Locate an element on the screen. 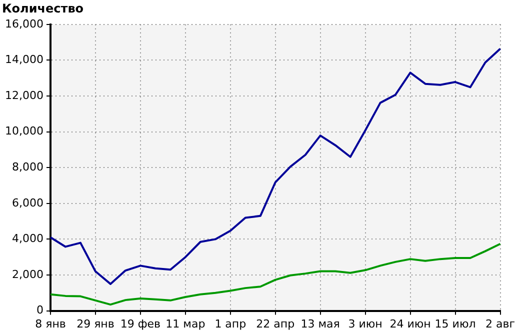 The image size is (518, 334). y-tick-label: 4,000 is located at coordinates (28, 239).